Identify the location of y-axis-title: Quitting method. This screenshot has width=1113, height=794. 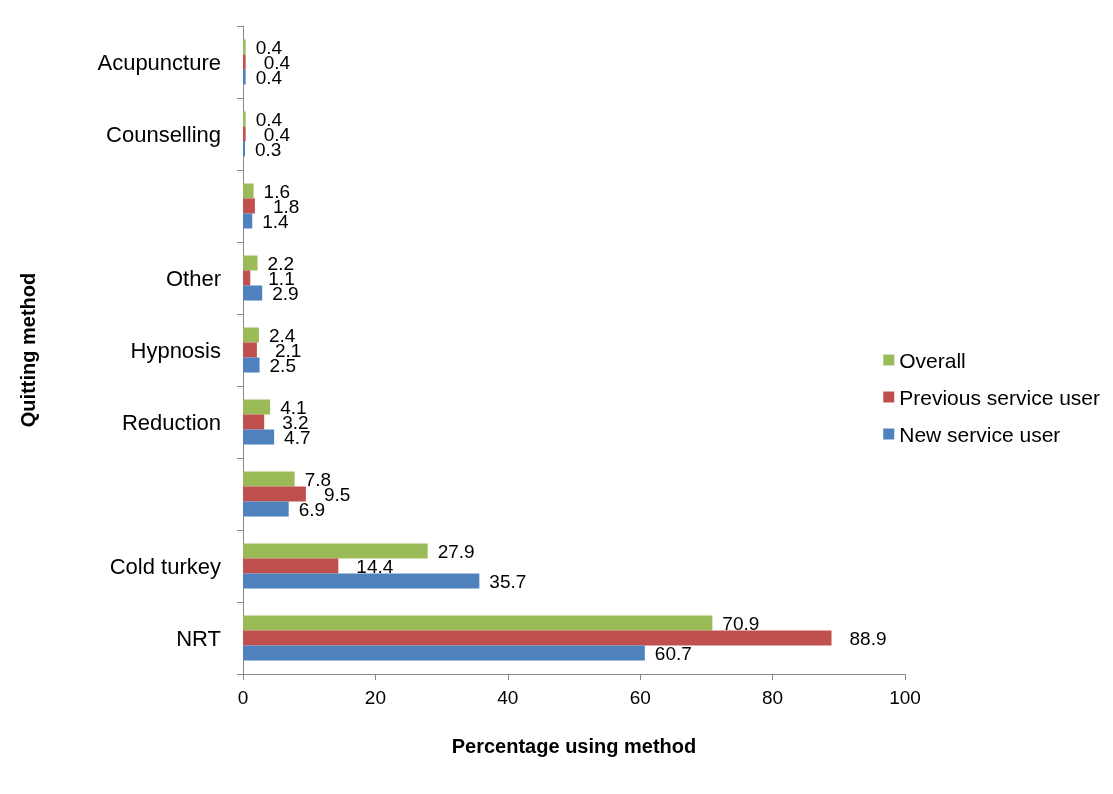
(28, 350).